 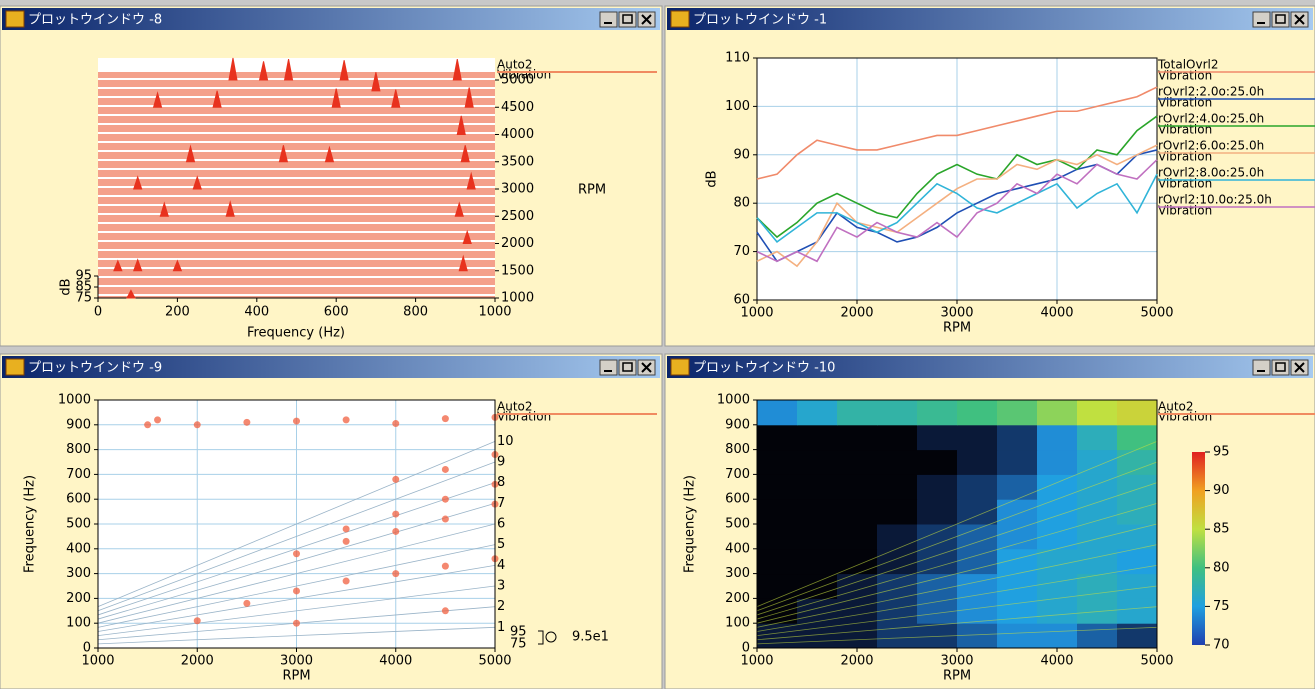 I want to click on y-tick-label: 4000, so click(x=517, y=134).